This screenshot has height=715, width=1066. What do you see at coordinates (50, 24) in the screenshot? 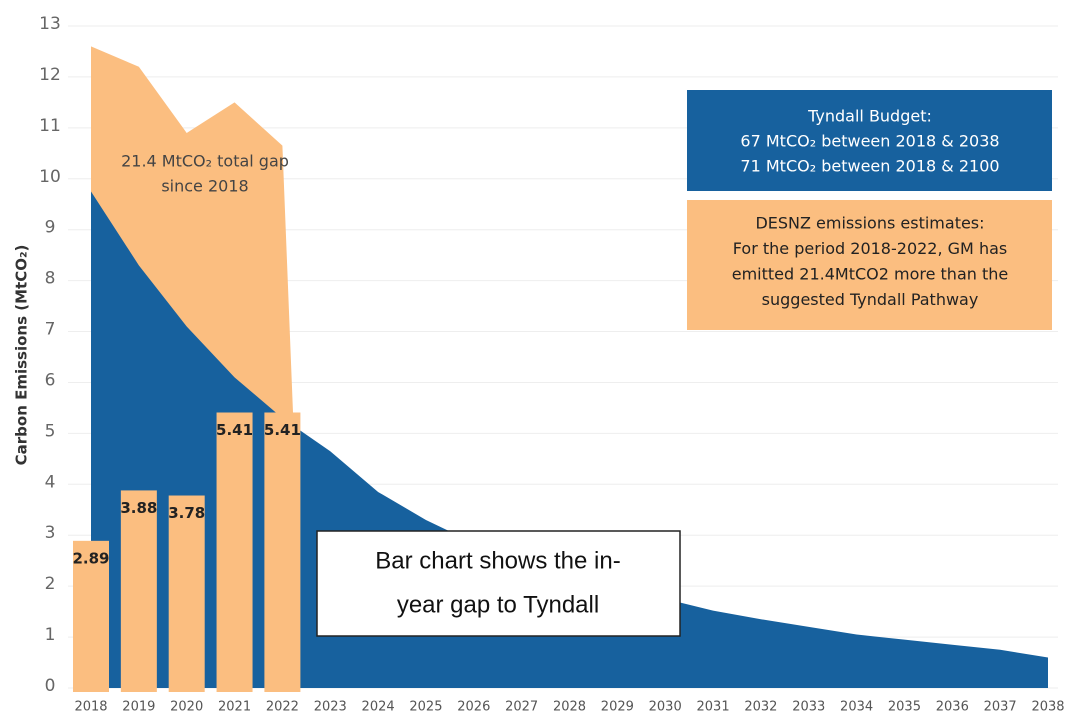
I see `y-tick-label: 13` at bounding box center [50, 24].